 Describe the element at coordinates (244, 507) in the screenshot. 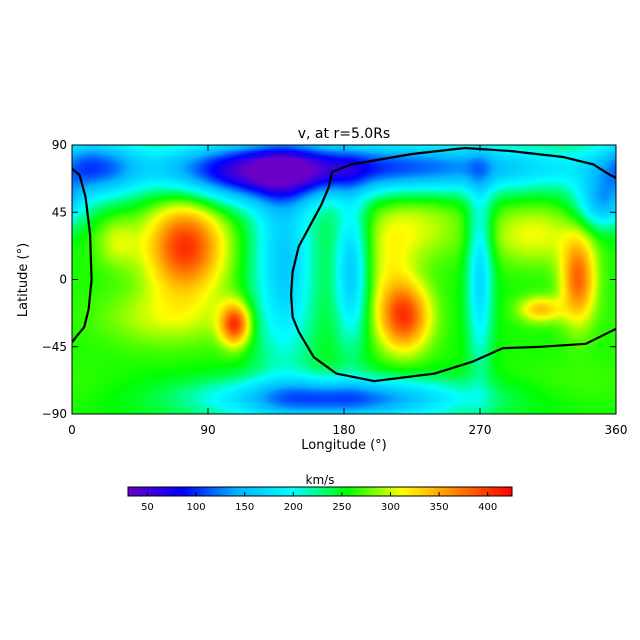

I see `colorbar-tick-label: 150` at that location.